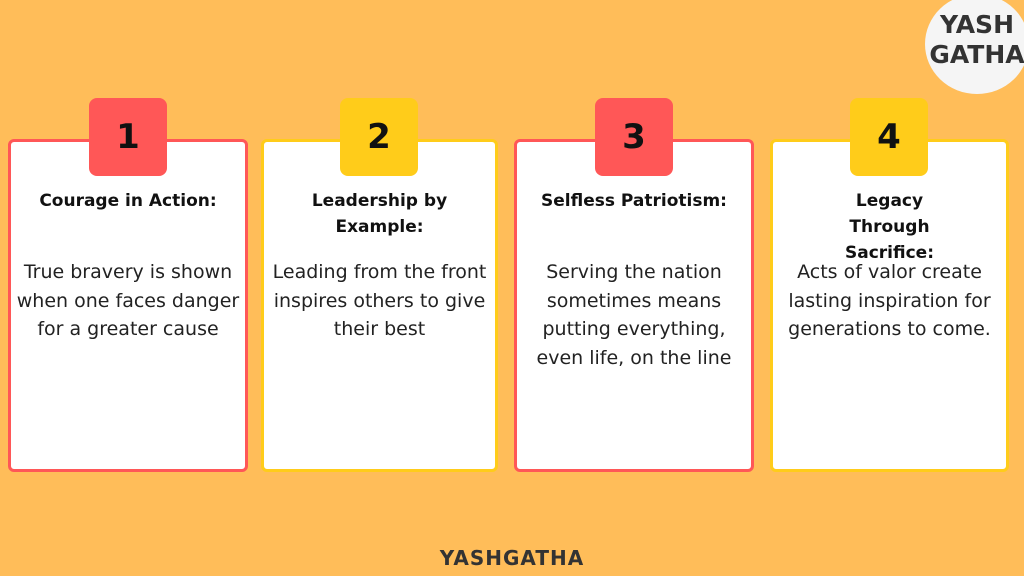 Image resolution: width=1024 pixels, height=576 pixels. I want to click on number-badge-2: 2, so click(379, 137).